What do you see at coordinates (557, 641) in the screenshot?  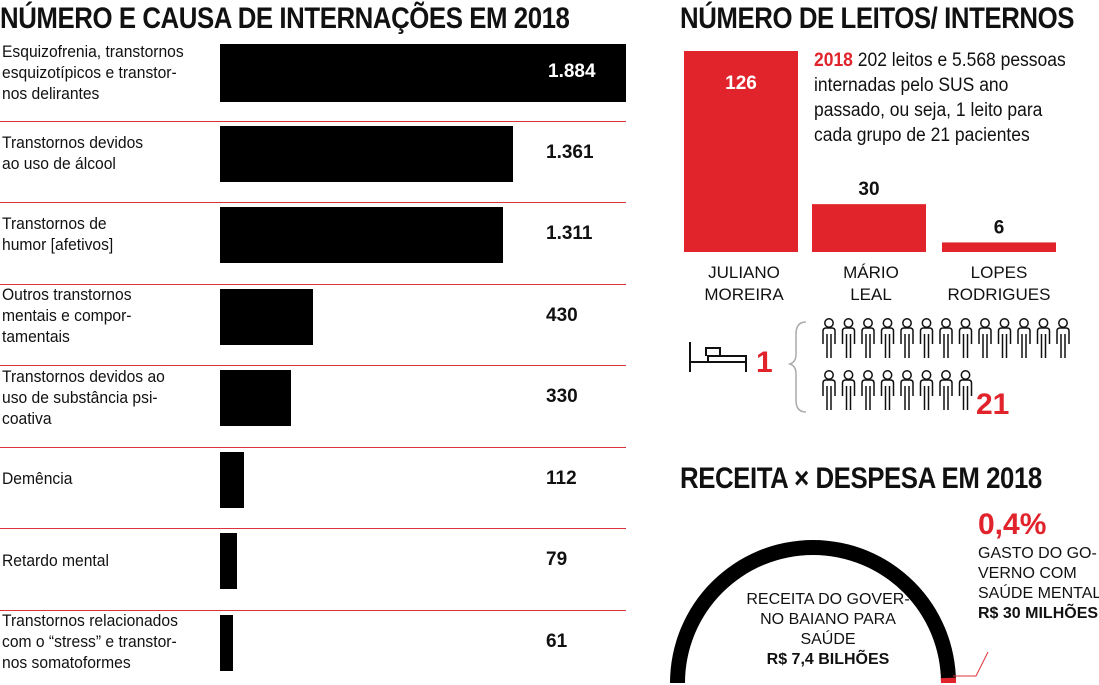 I see `value-label: 61` at bounding box center [557, 641].